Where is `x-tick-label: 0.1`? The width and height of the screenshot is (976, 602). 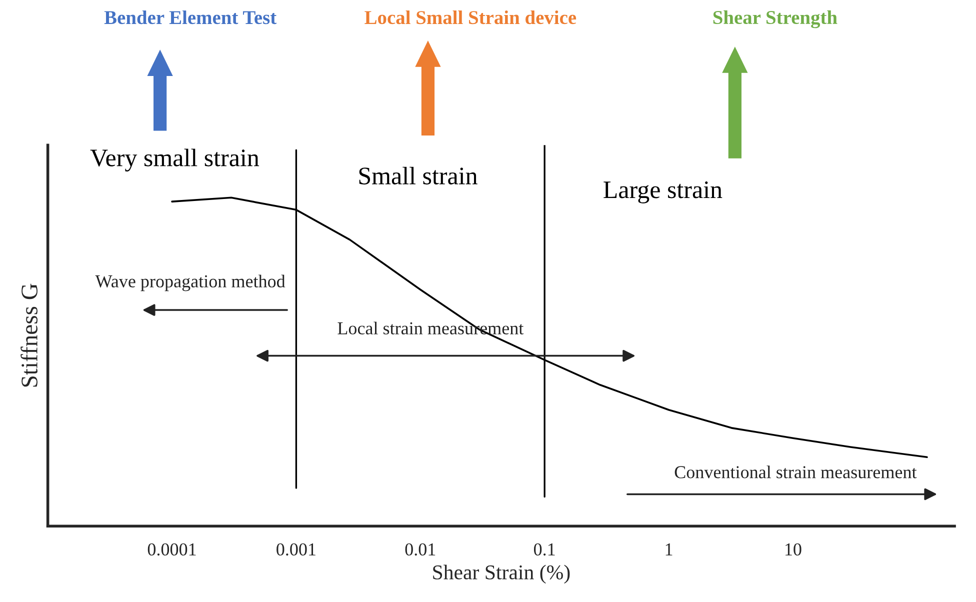 x-tick-label: 0.1 is located at coordinates (544, 549).